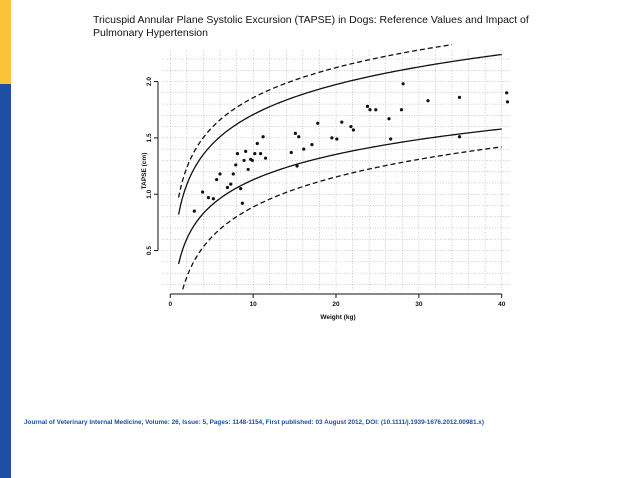 The image size is (638, 478). What do you see at coordinates (149, 137) in the screenshot?
I see `y-tick-label: 1.5` at bounding box center [149, 137].